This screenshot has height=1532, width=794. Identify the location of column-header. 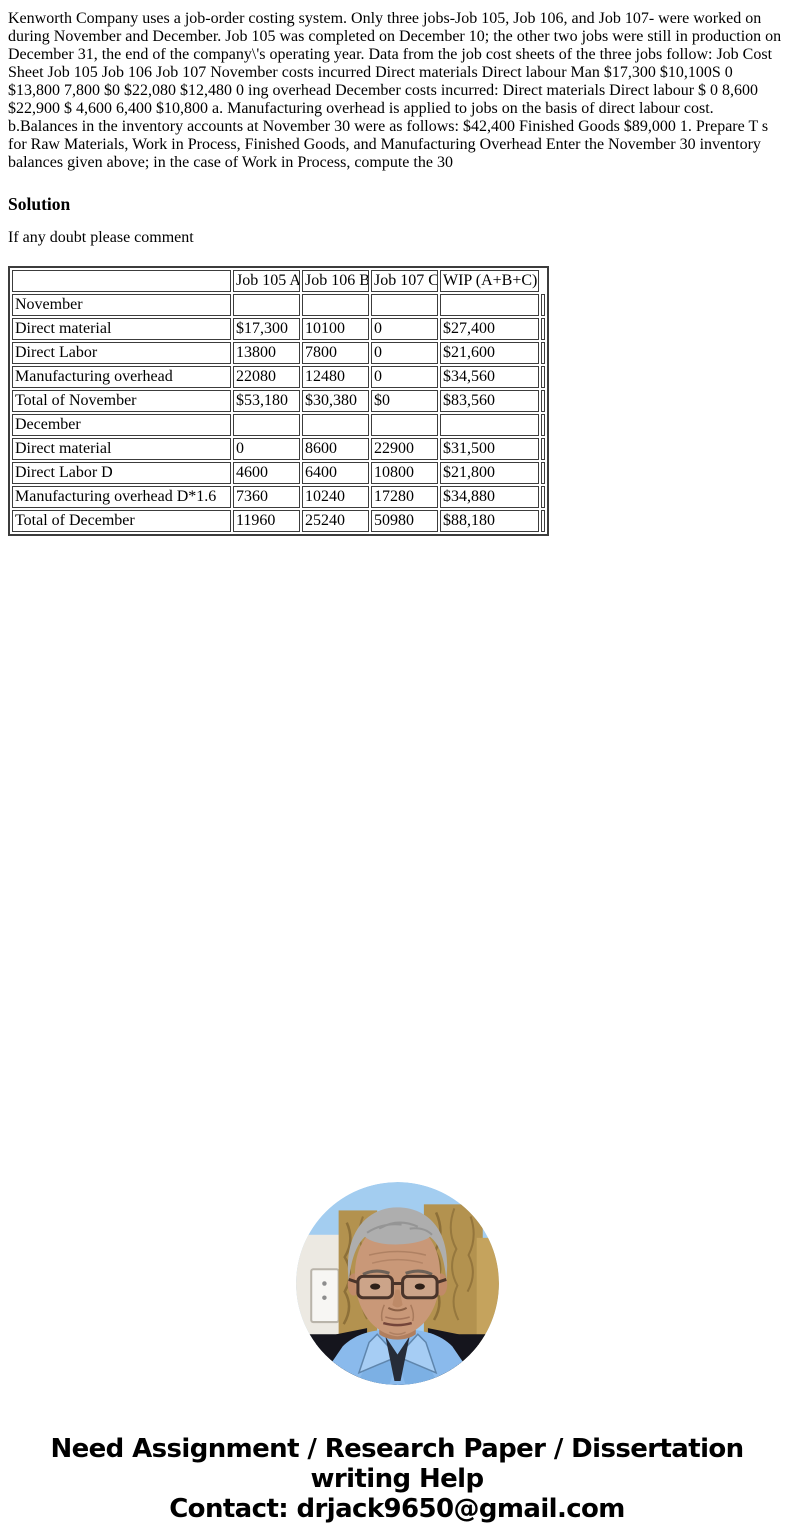
(121, 281).